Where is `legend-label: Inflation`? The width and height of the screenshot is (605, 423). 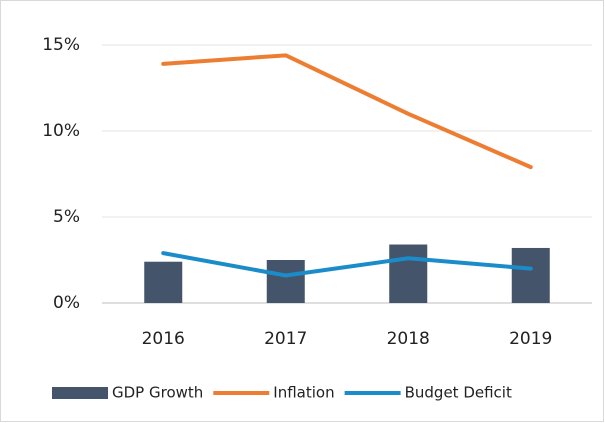
legend-label: Inflation is located at coordinates (303, 393).